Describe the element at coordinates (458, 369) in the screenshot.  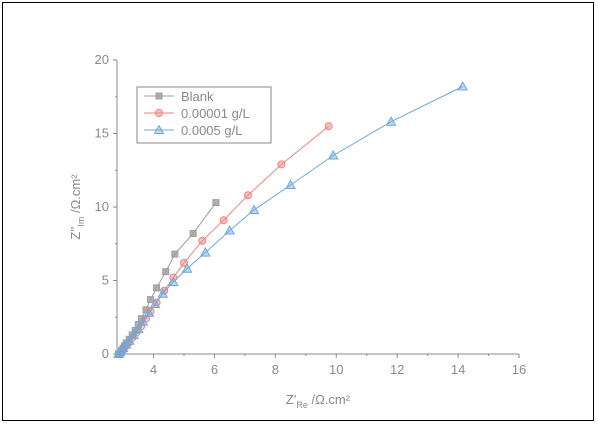
I see `x-tick-label: 14` at that location.